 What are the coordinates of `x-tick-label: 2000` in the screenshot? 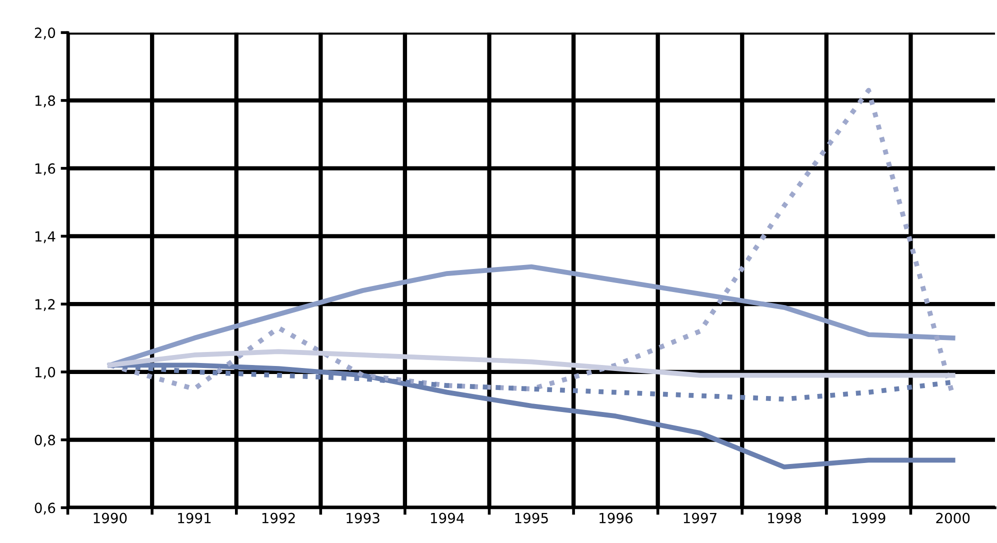 It's located at (953, 518).